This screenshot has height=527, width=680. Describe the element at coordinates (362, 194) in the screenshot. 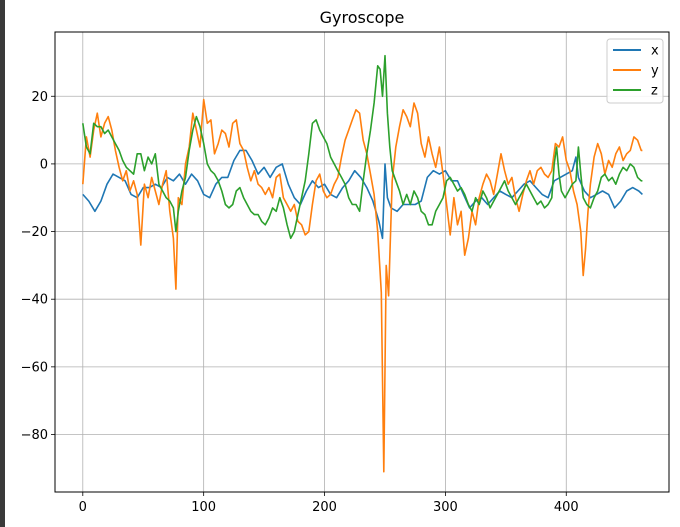

I see `series-line-x` at that location.